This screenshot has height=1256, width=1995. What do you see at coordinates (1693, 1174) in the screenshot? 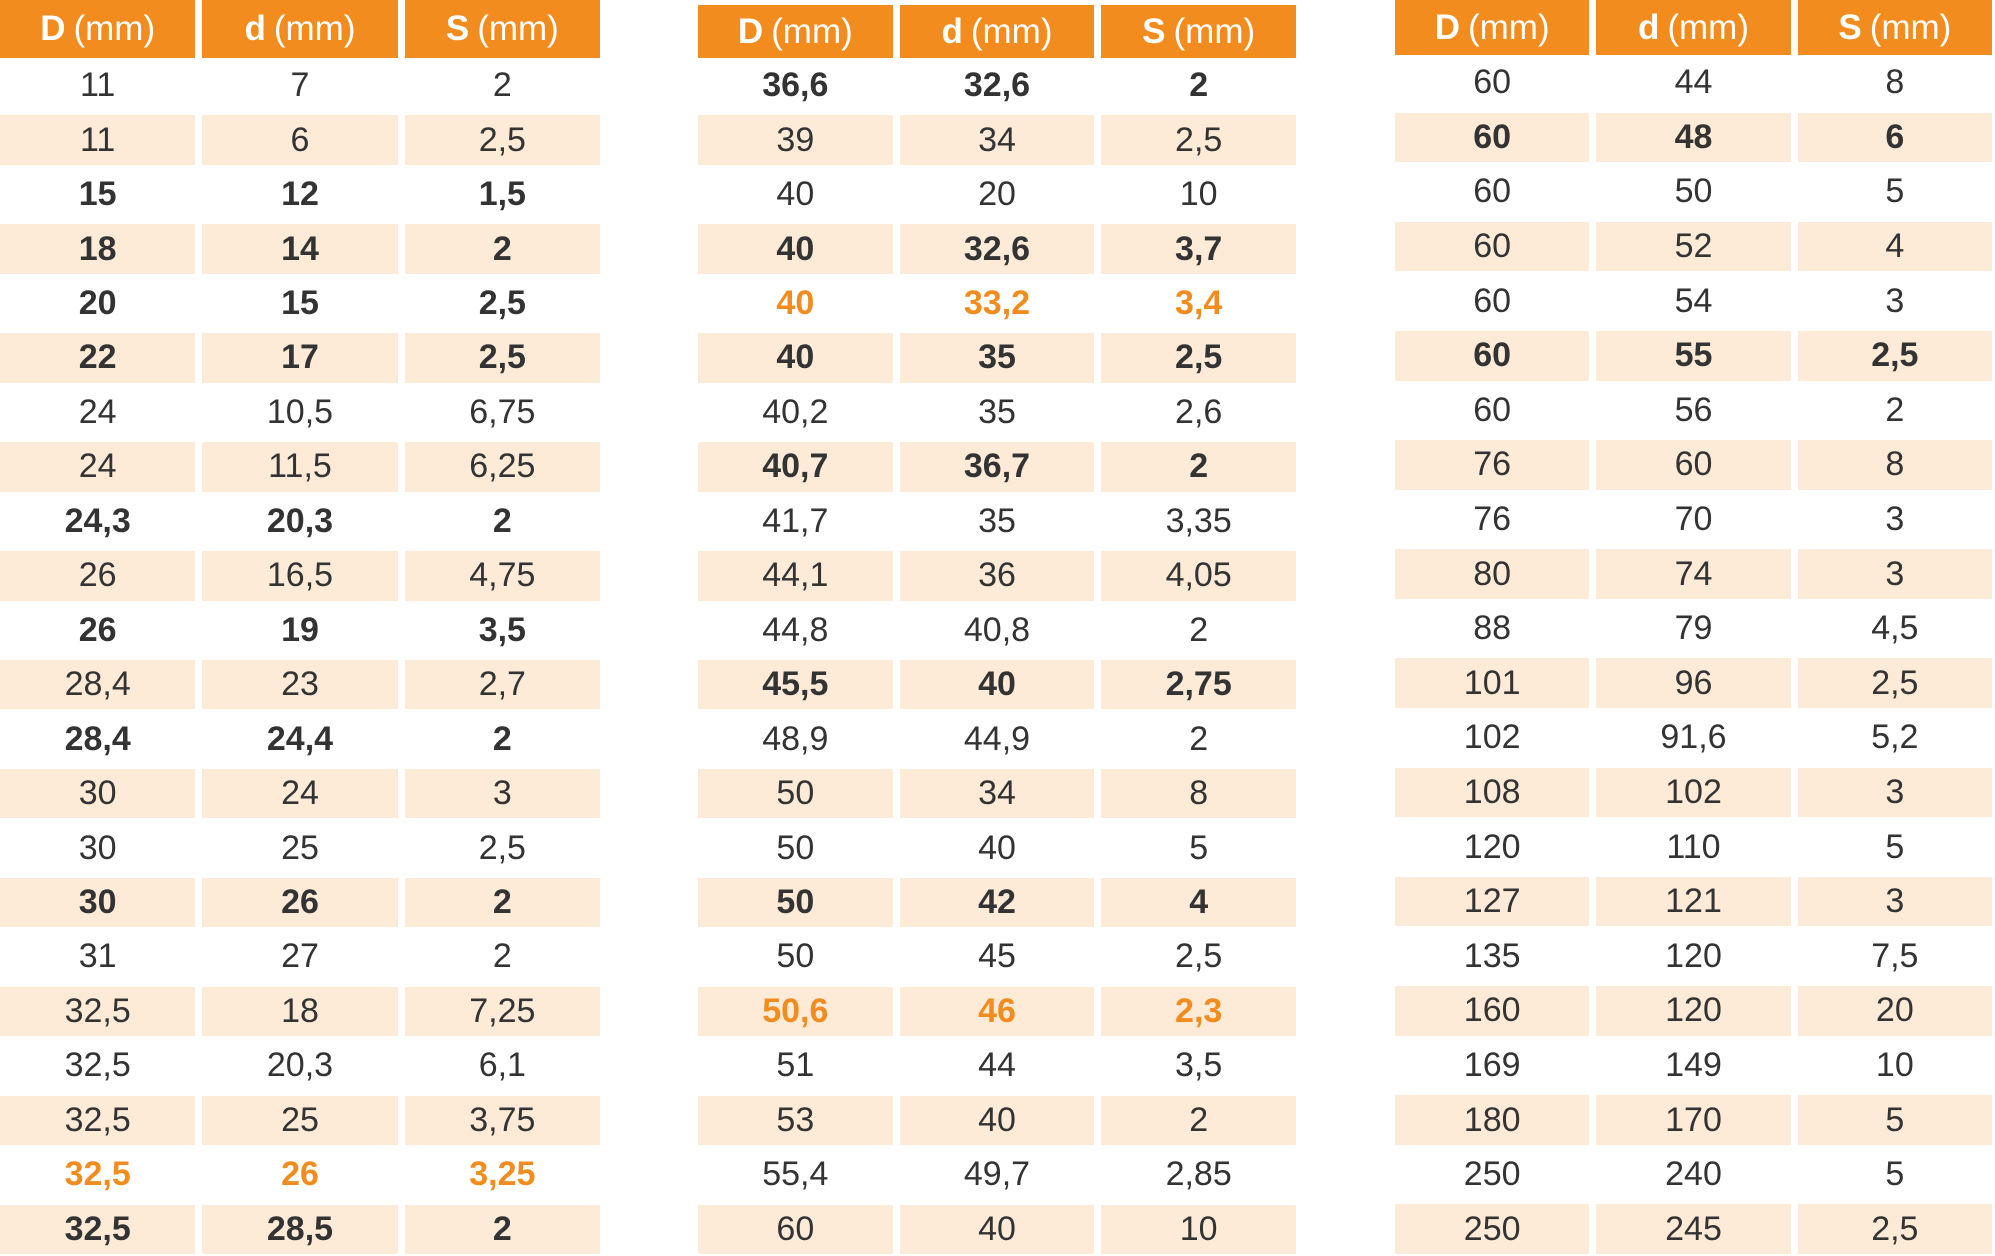
I see `table-cell-inner-diameter: 240` at bounding box center [1693, 1174].